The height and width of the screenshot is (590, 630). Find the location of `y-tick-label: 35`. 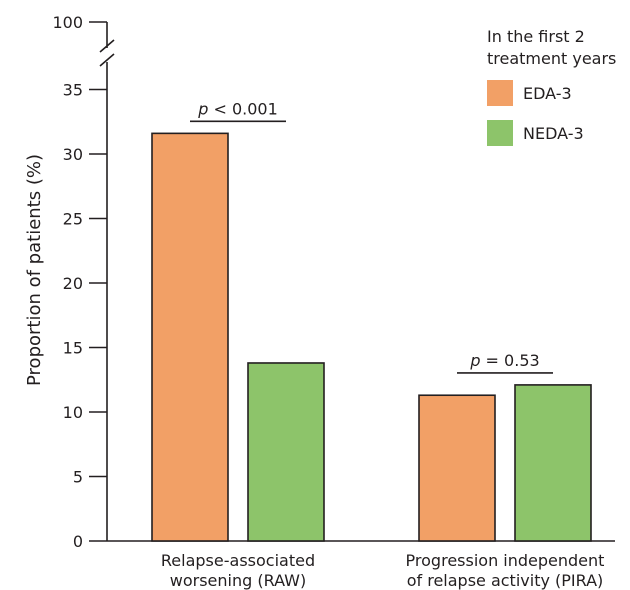

y-tick-label: 35 is located at coordinates (73, 90).